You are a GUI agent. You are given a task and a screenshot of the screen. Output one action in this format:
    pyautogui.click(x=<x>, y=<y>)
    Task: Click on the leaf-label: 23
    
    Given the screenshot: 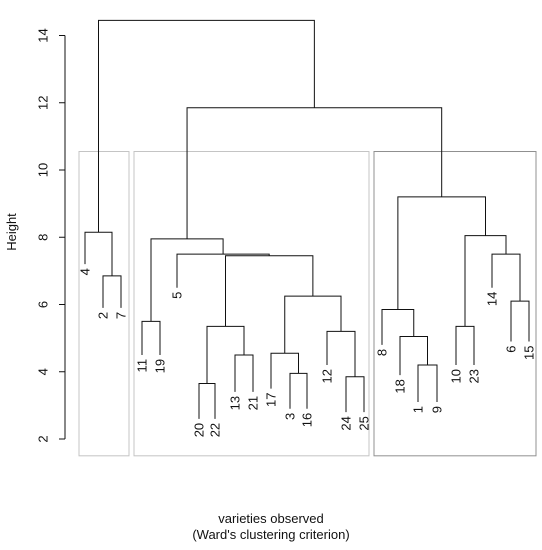 What is the action you would take?
    pyautogui.click(x=474, y=376)
    